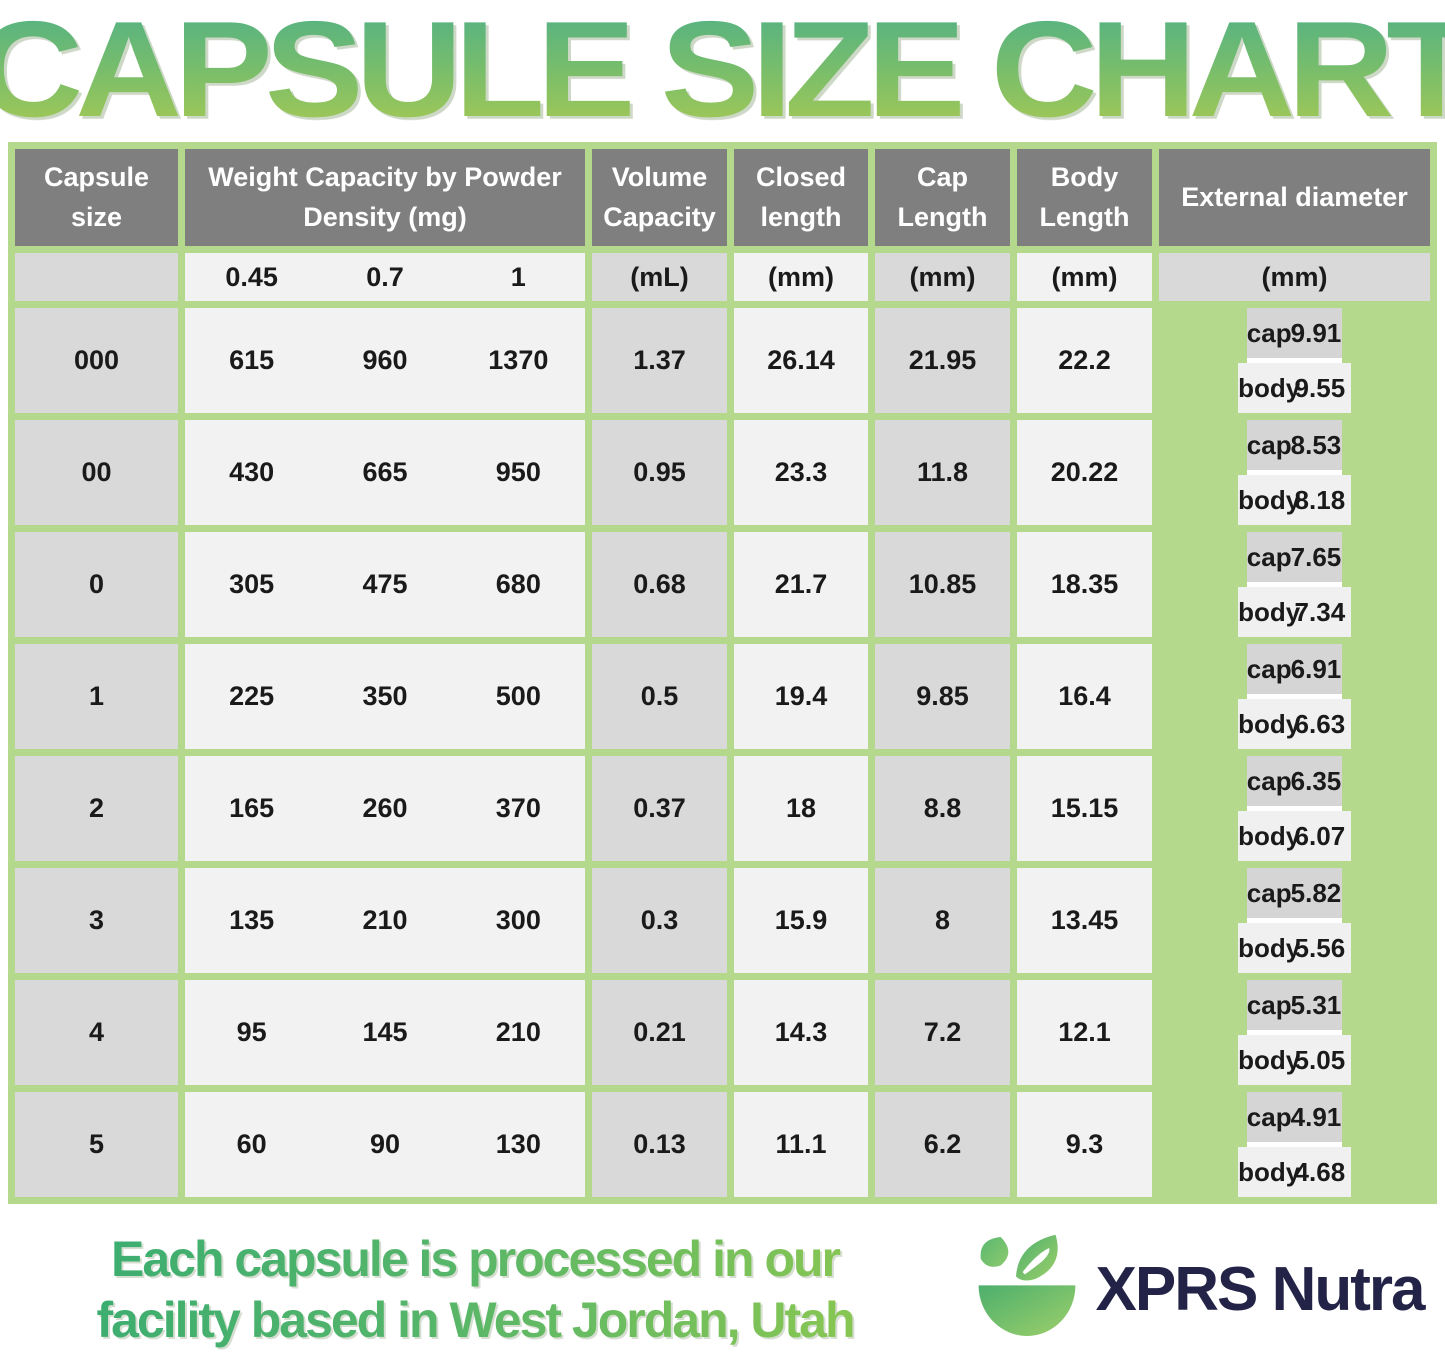 The width and height of the screenshot is (1445, 1363). Describe the element at coordinates (252, 696) in the screenshot. I see `weight-at-045: 225` at that location.